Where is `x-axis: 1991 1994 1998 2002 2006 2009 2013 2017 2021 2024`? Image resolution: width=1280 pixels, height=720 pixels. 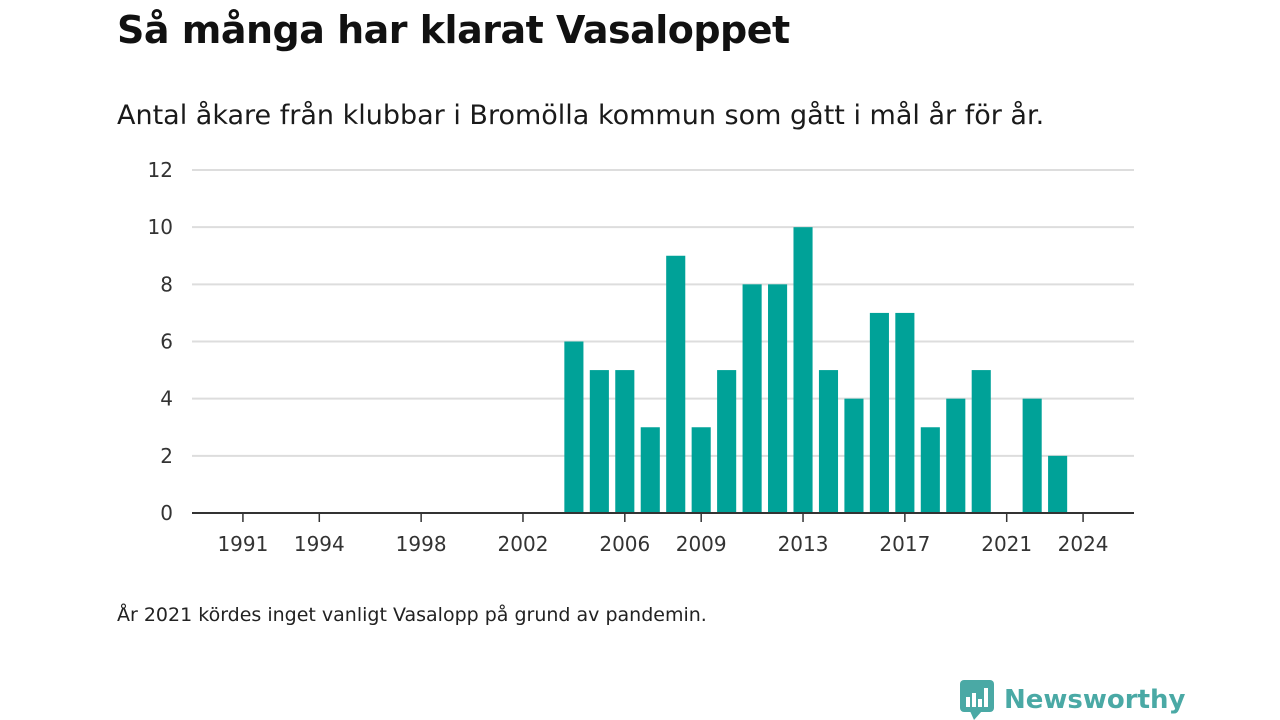 x-axis: 1991 1994 1998 2002 2006 2009 2013 2017 2021 2024 is located at coordinates (663, 534).